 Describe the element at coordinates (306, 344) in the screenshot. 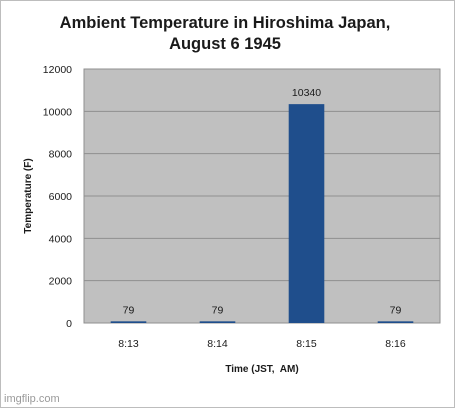

I see `x-tick-label: 8:15` at that location.